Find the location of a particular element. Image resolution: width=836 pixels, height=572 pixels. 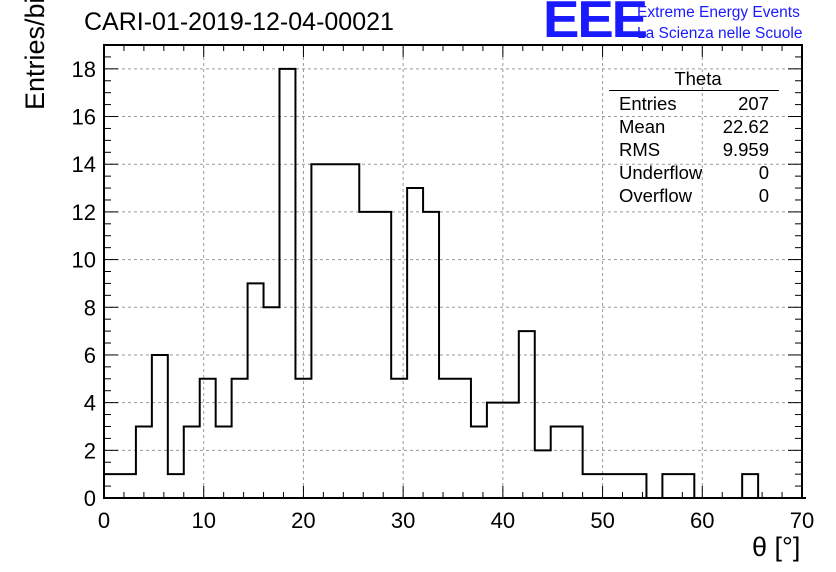

stats-label: Overflow is located at coordinates (655, 195).